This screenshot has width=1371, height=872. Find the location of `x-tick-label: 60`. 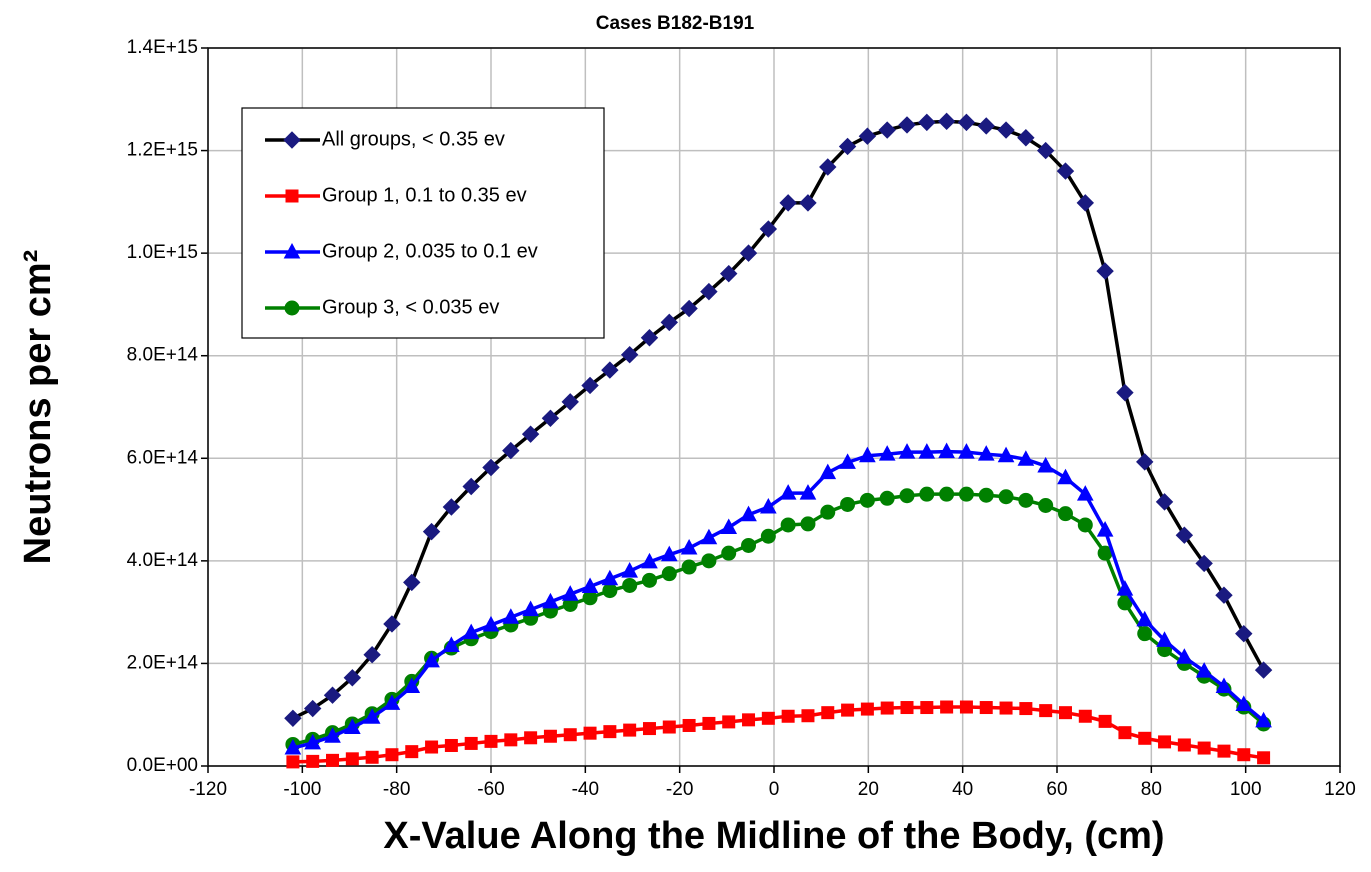

x-tick-label: 60 is located at coordinates (1056, 789).